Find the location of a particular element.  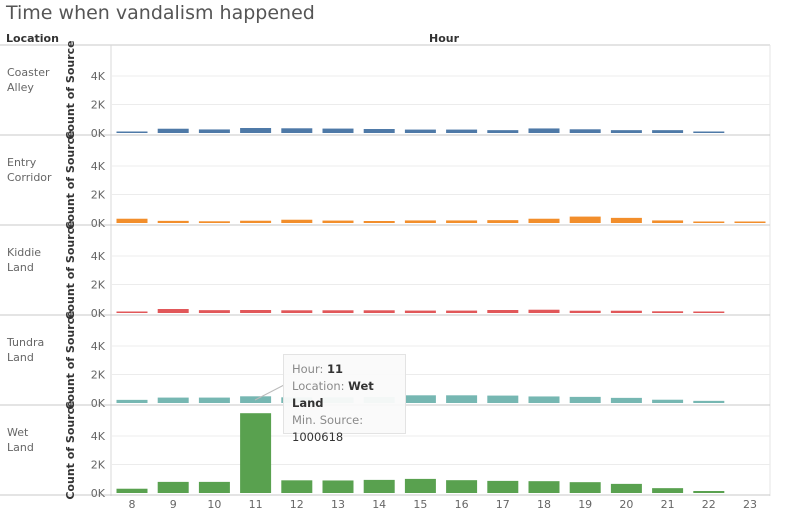

row-label-entry-corridor: Corridor is located at coordinates (29, 177).